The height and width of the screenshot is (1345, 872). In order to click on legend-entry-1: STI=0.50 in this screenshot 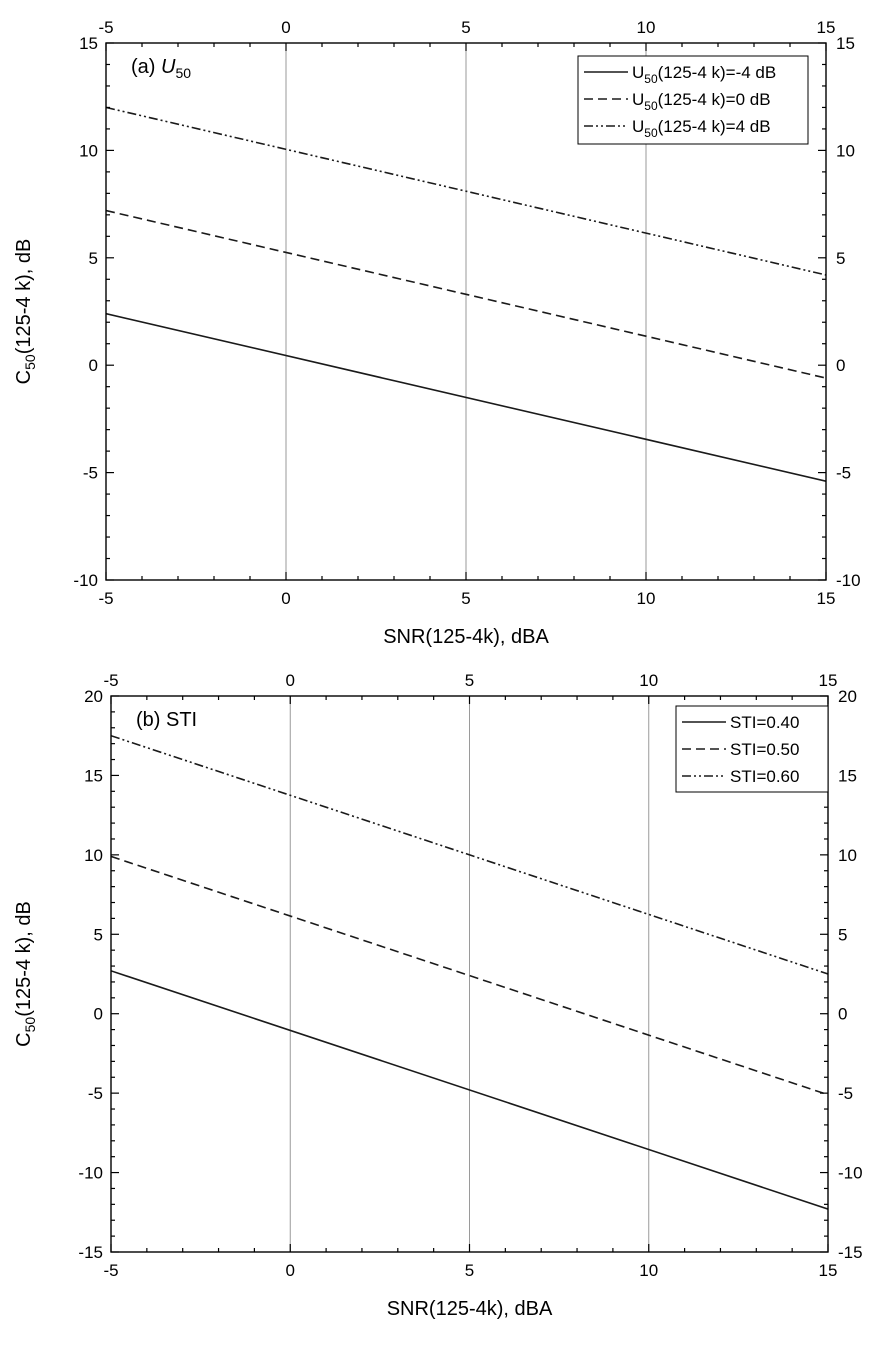, I will do `click(764, 749)`.